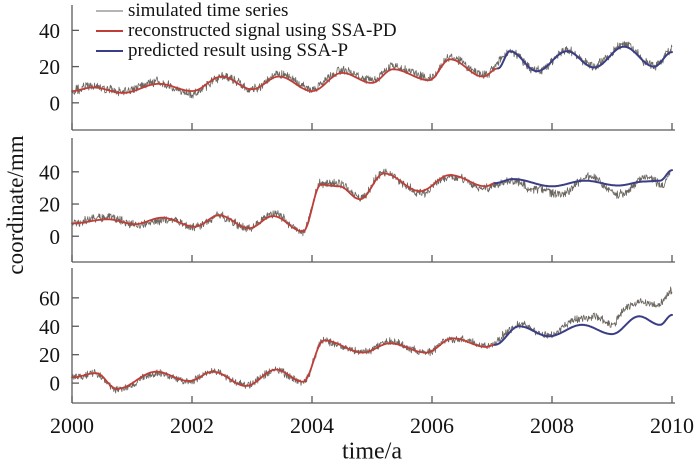 This screenshot has width=700, height=469. I want to click on legend-label-simulated: simulated time series, so click(208, 10).